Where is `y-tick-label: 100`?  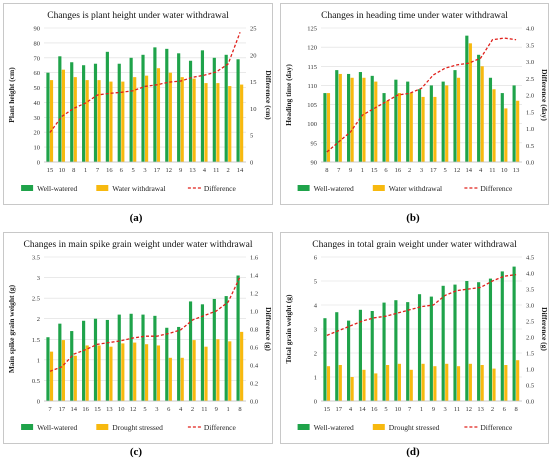 y-tick-label: 100 is located at coordinates (312, 124).